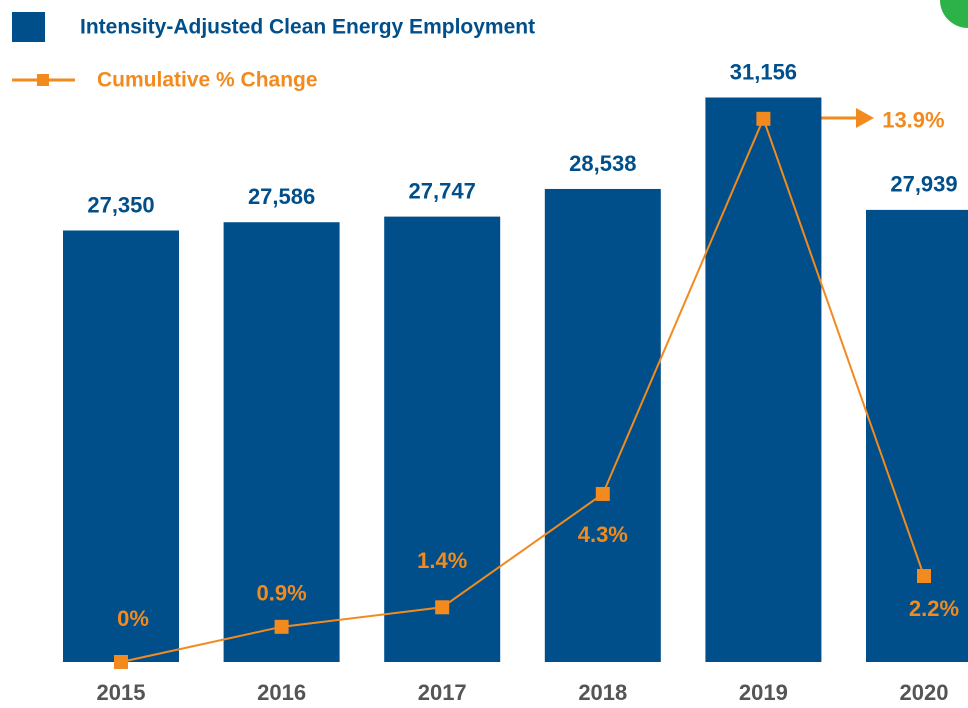 This screenshot has height=708, width=968. Describe the element at coordinates (281, 196) in the screenshot. I see `bar-value-label: 27,586` at that location.